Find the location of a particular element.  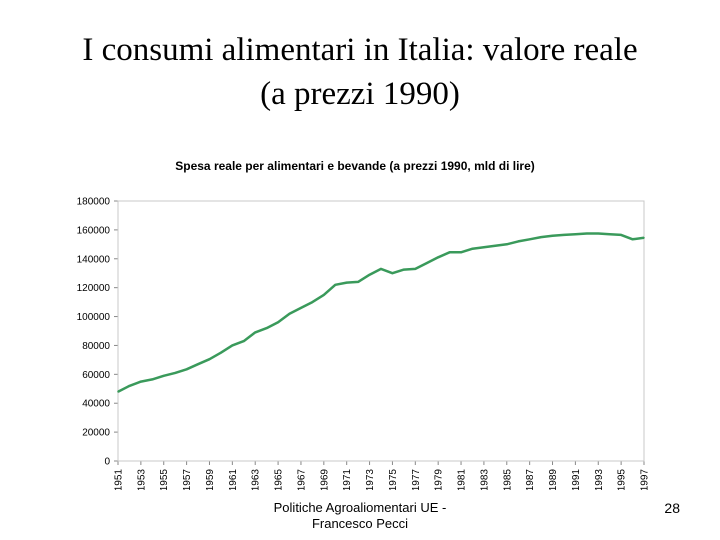

x-tick-label: 1963 is located at coordinates (256, 479).